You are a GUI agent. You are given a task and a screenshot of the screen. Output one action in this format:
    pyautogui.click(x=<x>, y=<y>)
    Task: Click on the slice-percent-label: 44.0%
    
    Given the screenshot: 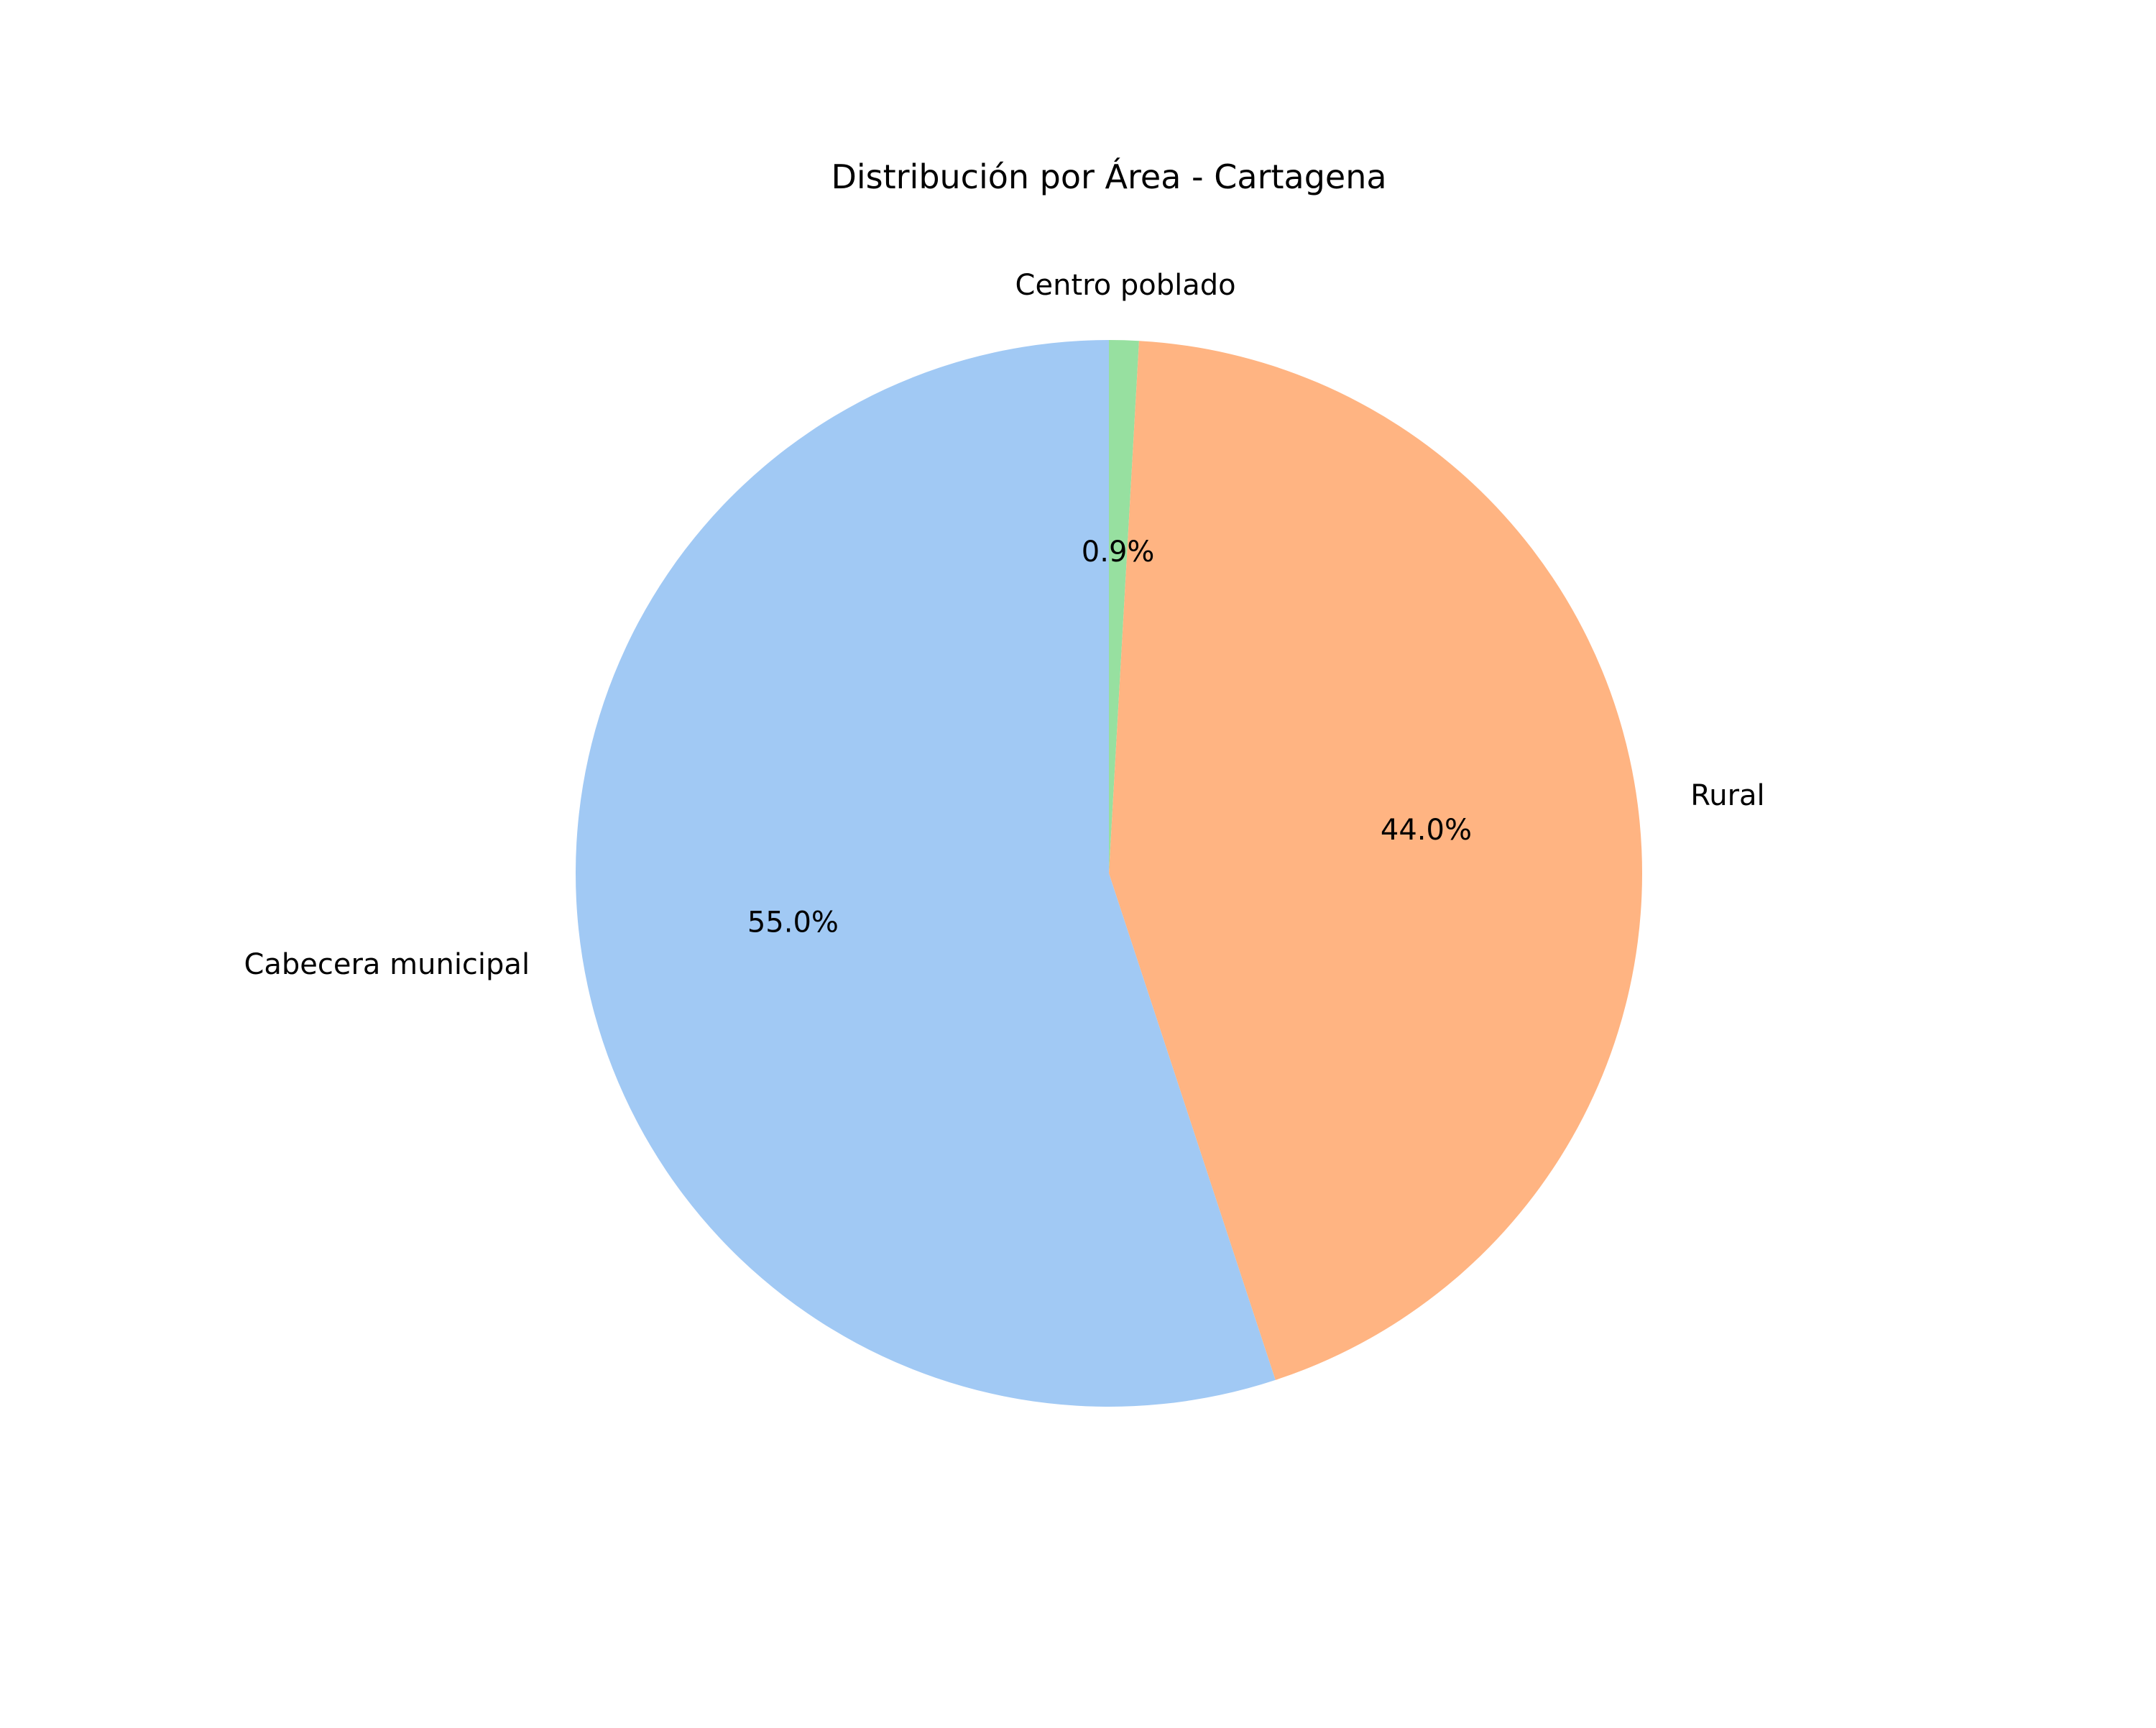 What is the action you would take?
    pyautogui.click(x=1426, y=830)
    